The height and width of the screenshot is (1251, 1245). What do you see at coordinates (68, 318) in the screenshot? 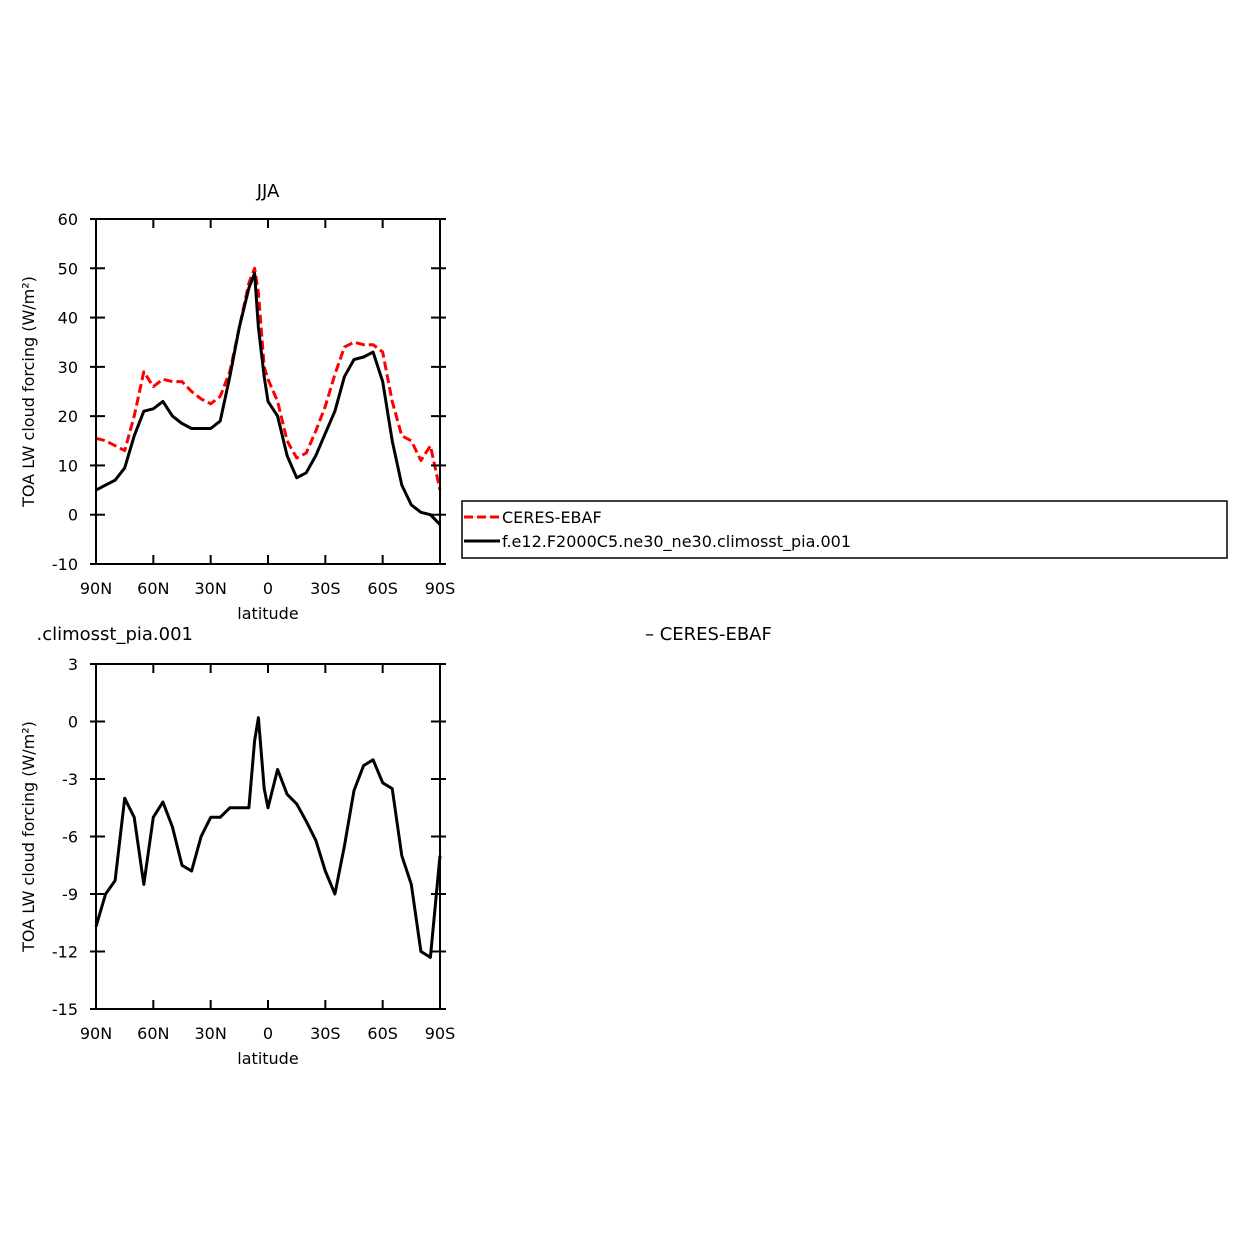
I see `y-tick-label: 40` at bounding box center [68, 318].